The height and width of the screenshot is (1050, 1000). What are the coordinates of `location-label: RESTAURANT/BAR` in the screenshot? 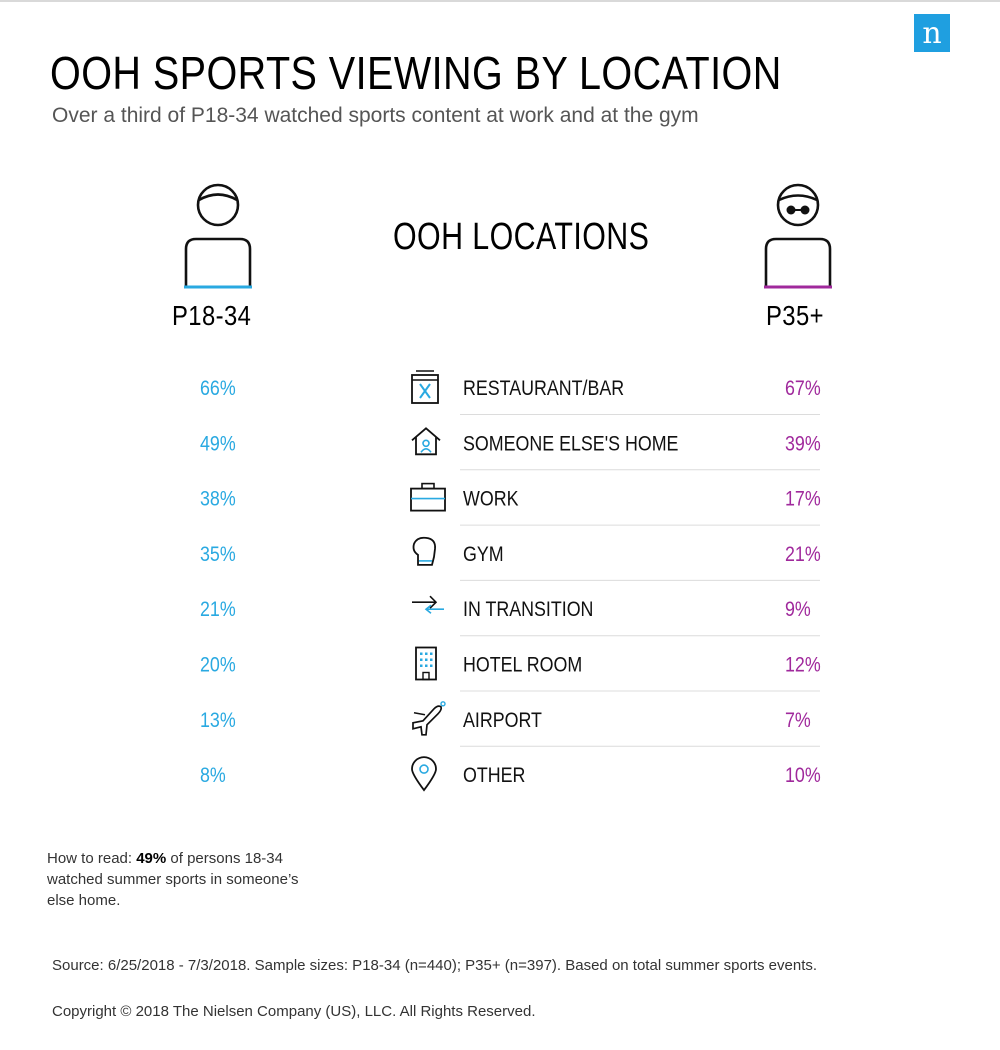 It's located at (543, 389).